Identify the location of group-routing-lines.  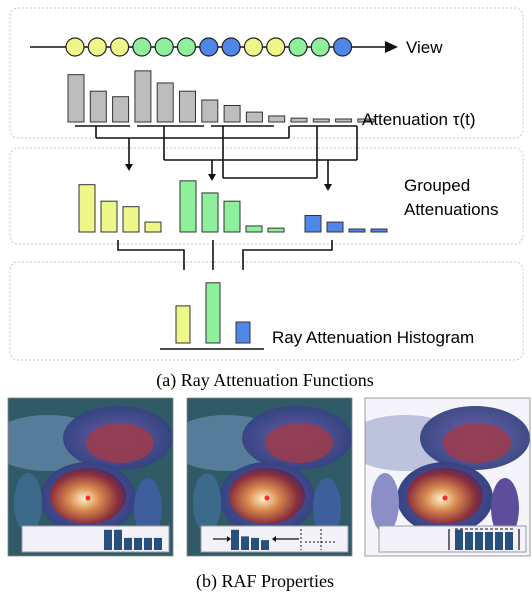
(216, 158).